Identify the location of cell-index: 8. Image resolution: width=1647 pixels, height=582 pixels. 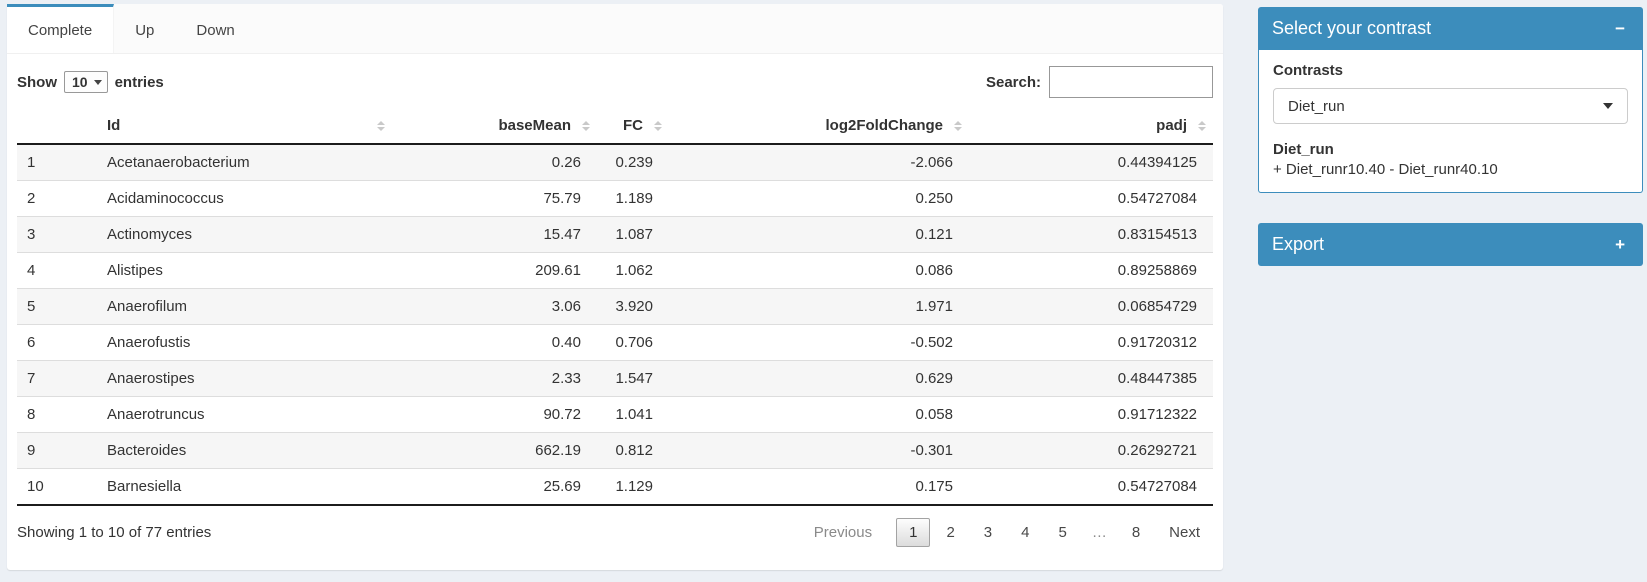
(57, 414).